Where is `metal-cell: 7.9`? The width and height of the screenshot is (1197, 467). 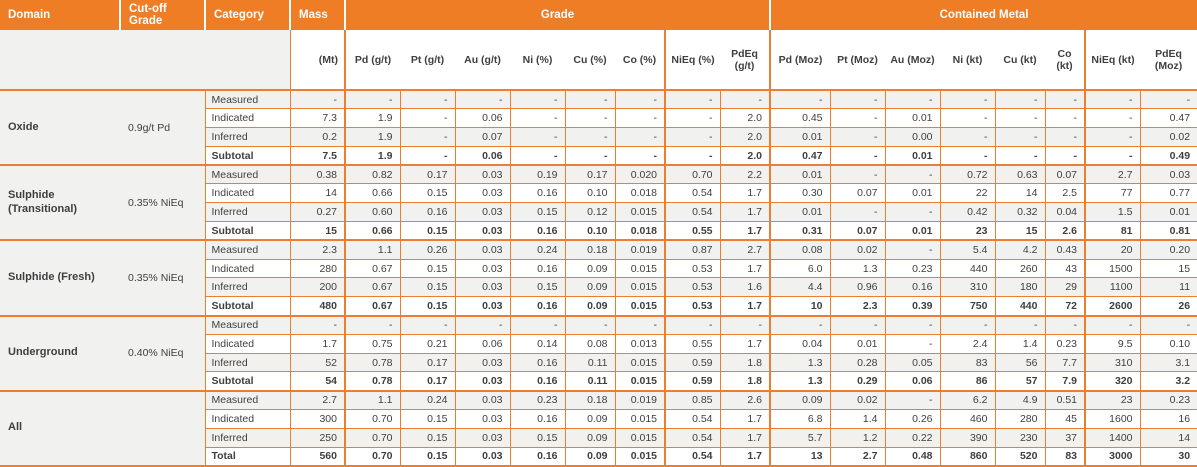
metal-cell: 7.9 is located at coordinates (1064, 381).